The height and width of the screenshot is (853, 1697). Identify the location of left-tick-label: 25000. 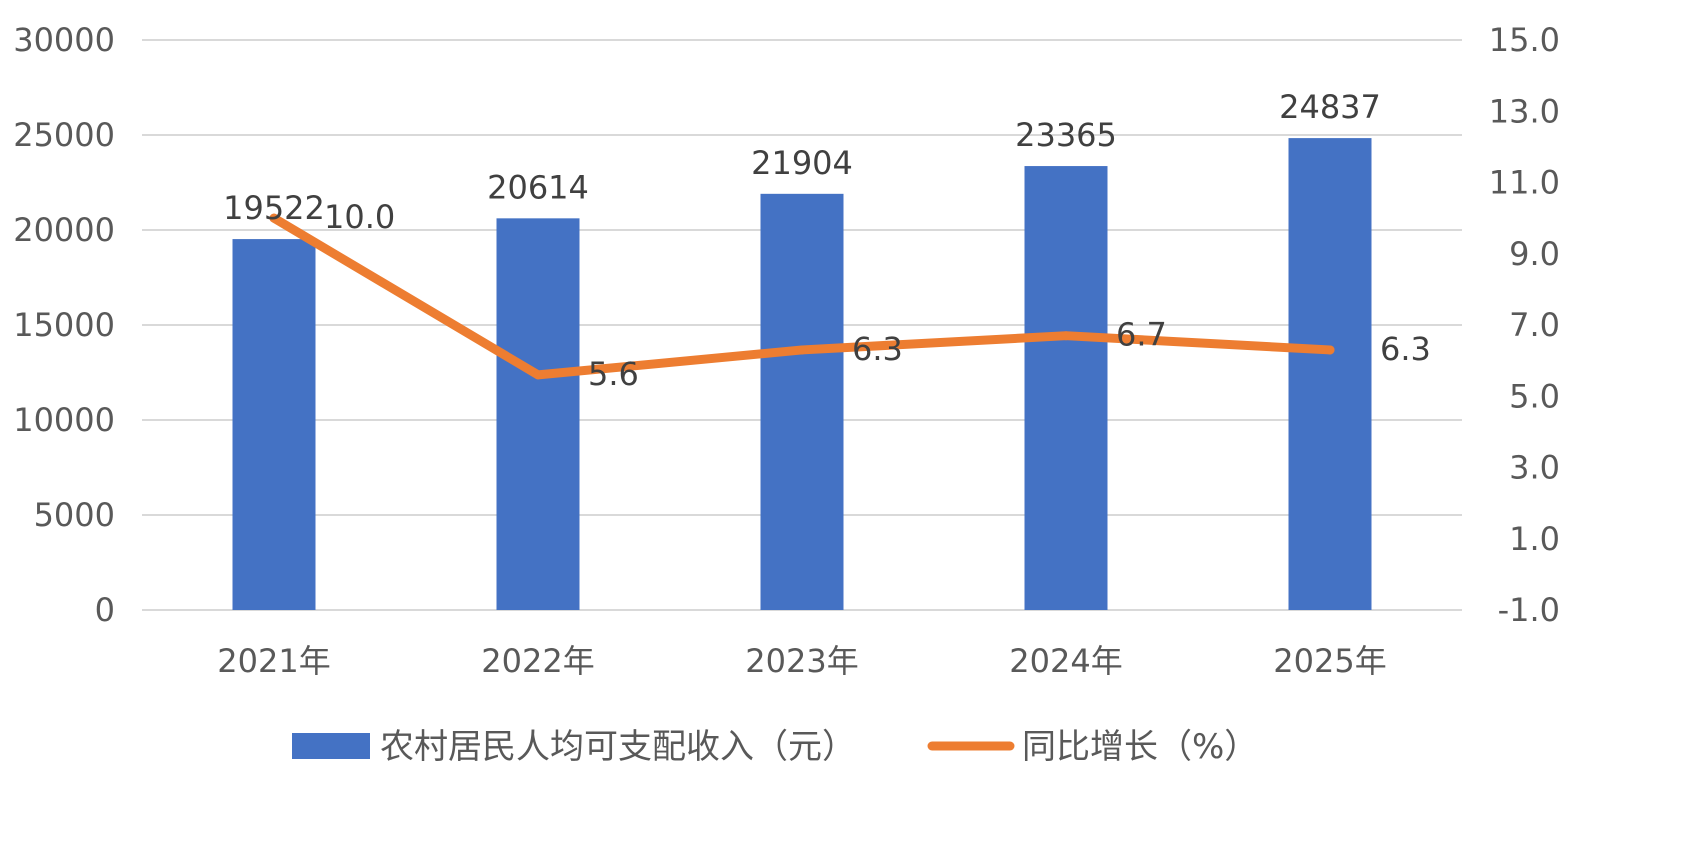
(64, 135).